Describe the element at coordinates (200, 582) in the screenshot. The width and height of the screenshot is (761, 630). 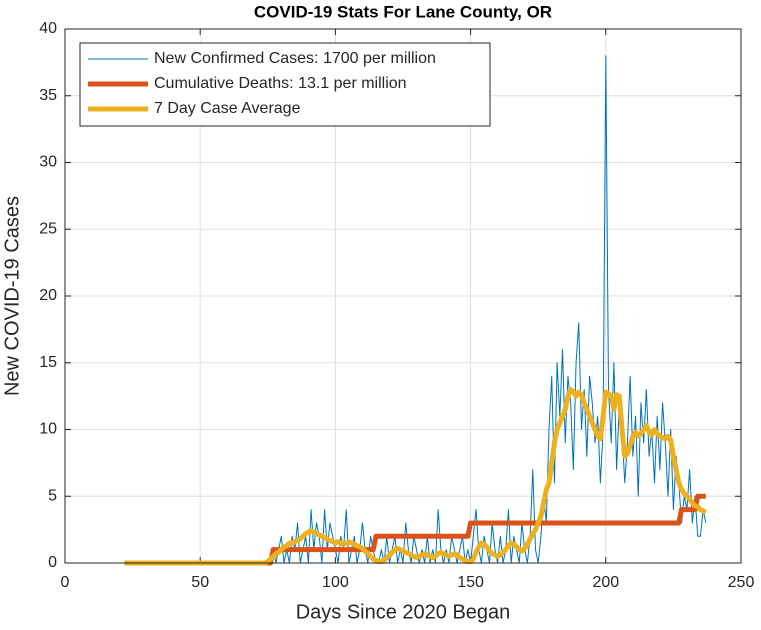
I see `x-tick-label: 50` at that location.